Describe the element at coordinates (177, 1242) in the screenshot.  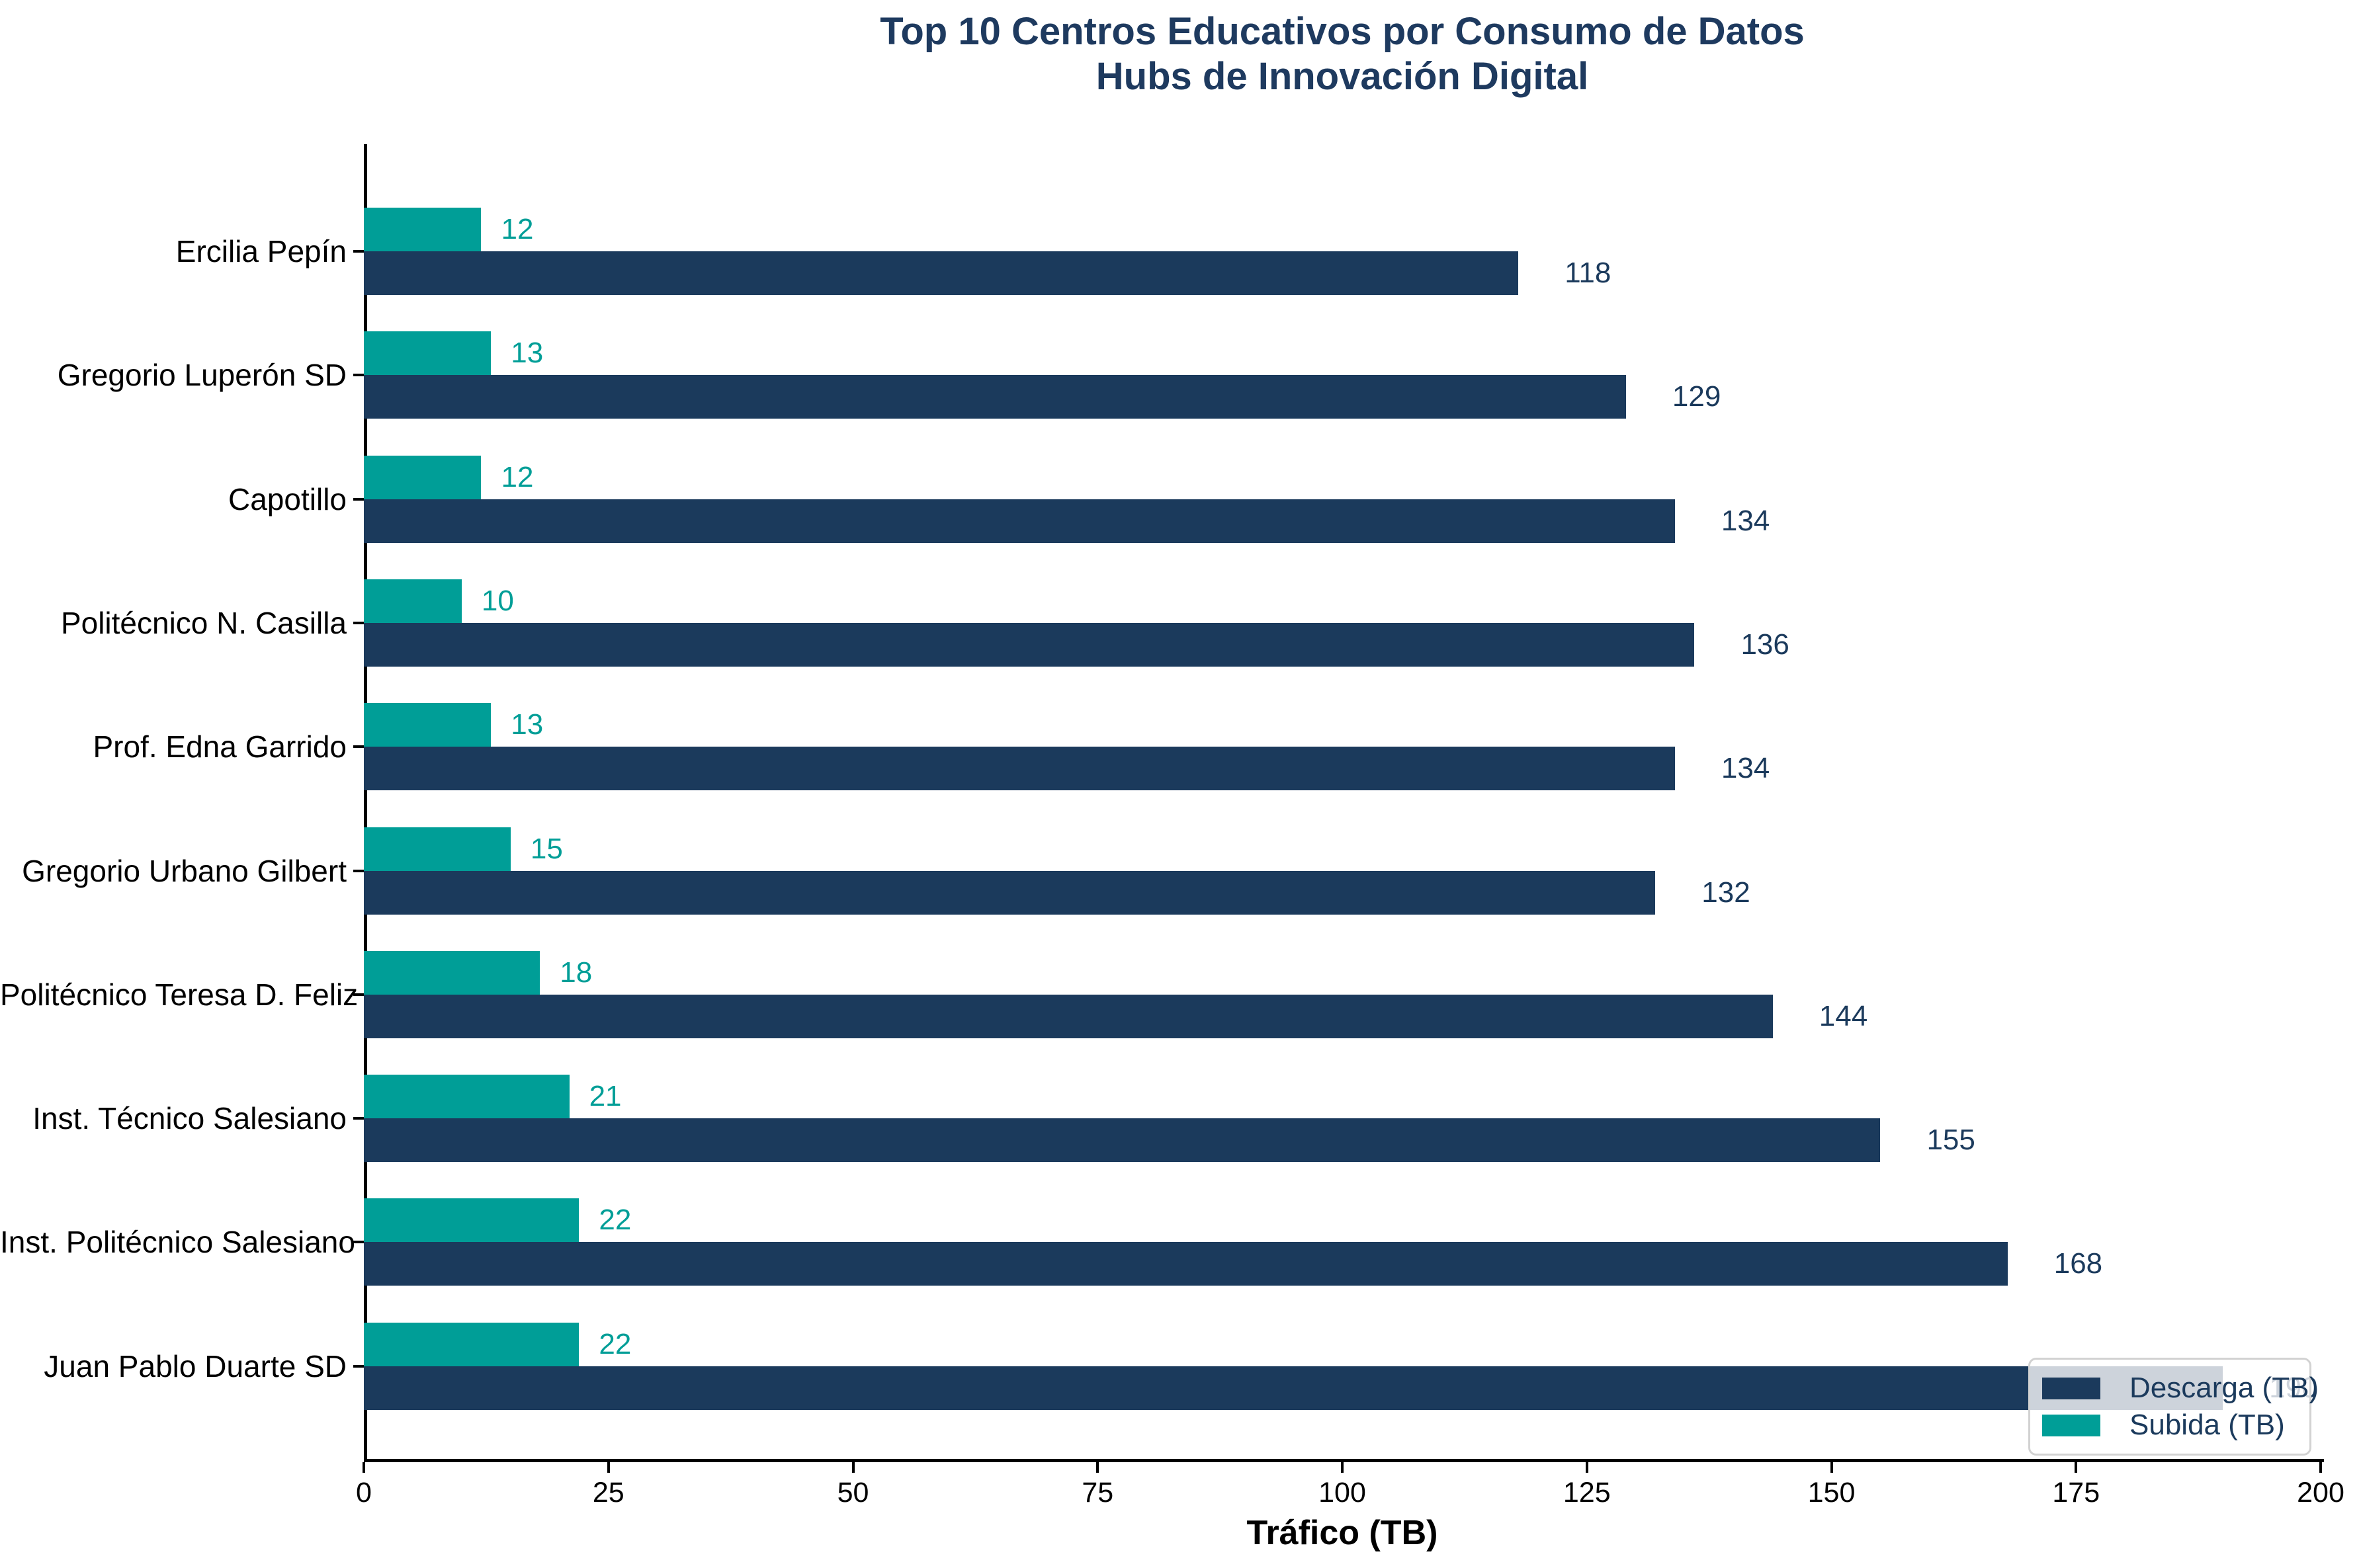
I see `y-axis-label: Inst. Politécnico Salesiano` at that location.